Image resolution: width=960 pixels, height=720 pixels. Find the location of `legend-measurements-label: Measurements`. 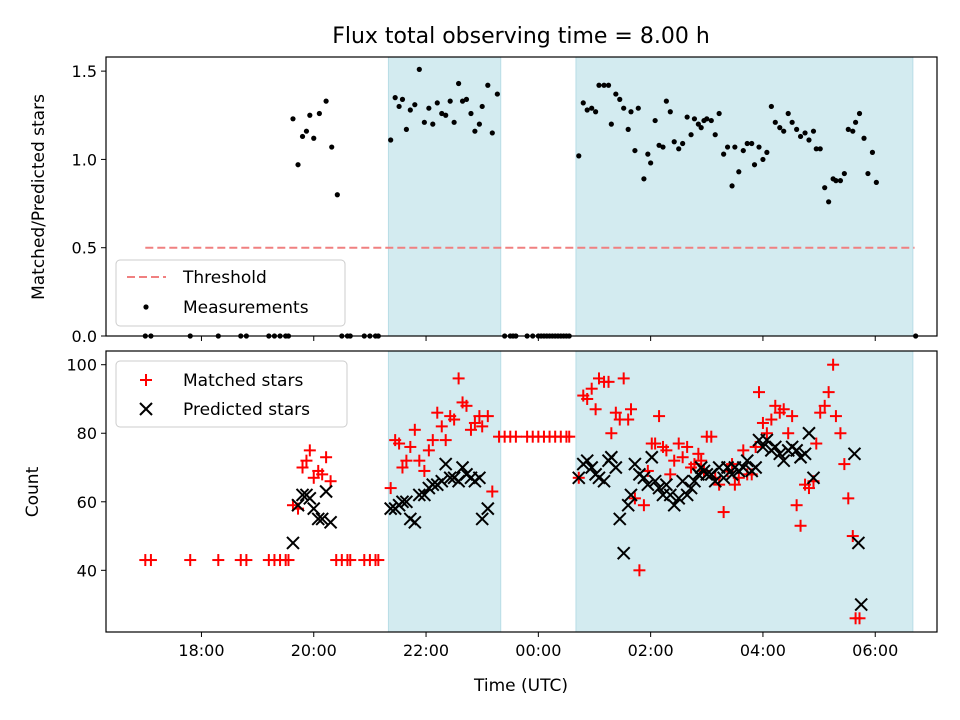

legend-measurements-label: Measurements is located at coordinates (246, 308).